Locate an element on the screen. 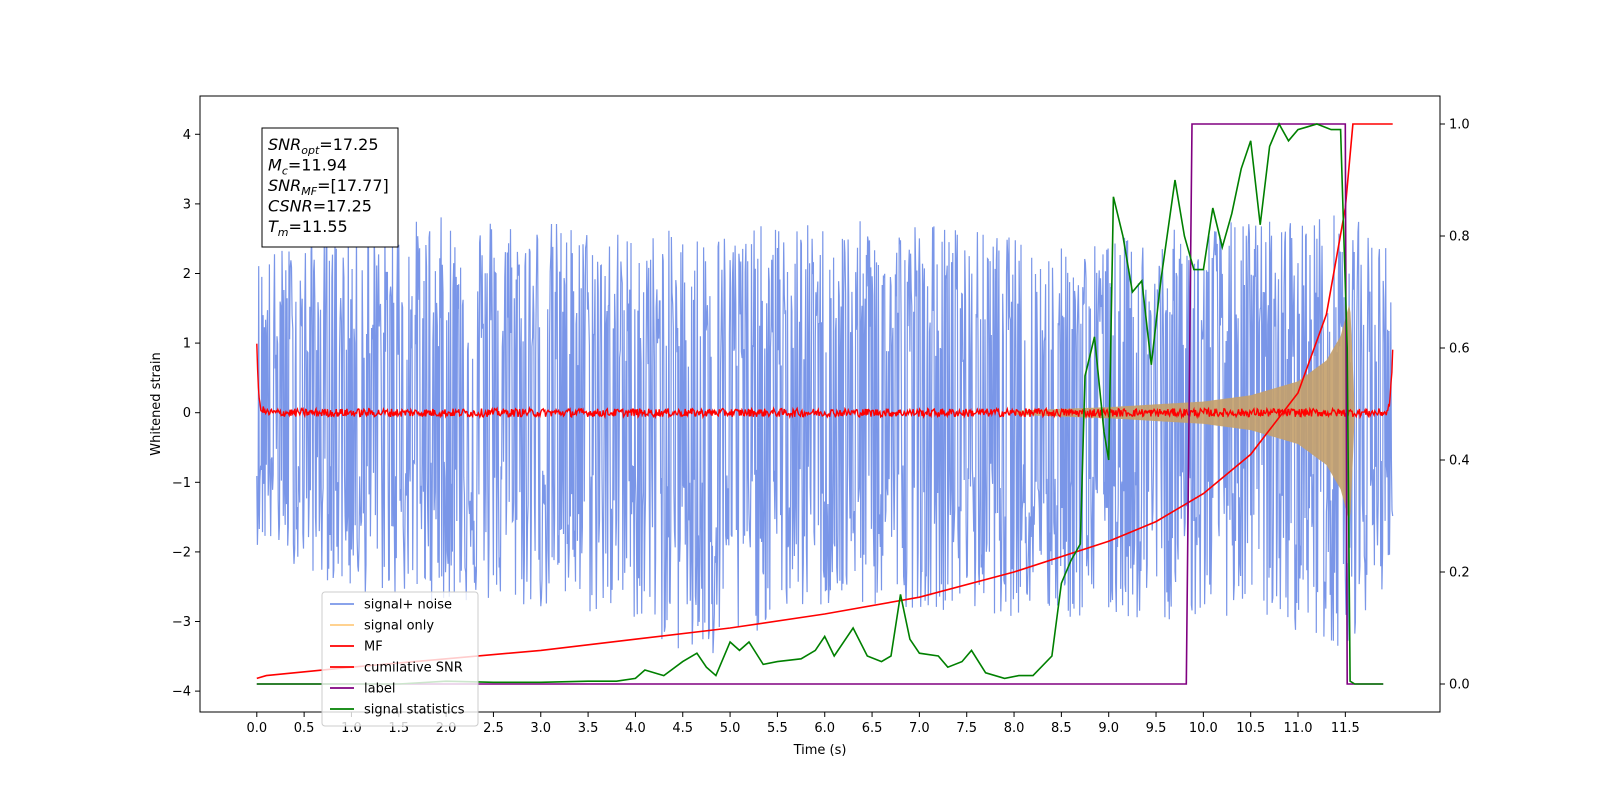  annotation-line: Tm=11.55 is located at coordinates (308, 228).